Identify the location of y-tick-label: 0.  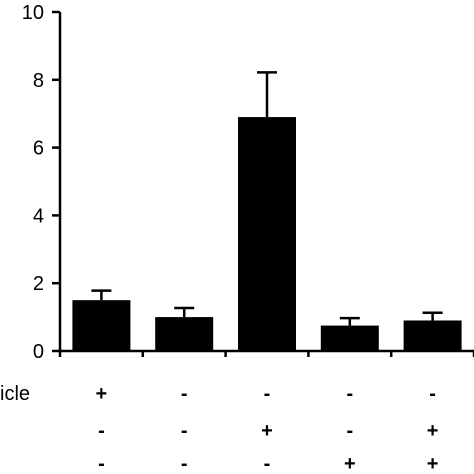
(38, 352).